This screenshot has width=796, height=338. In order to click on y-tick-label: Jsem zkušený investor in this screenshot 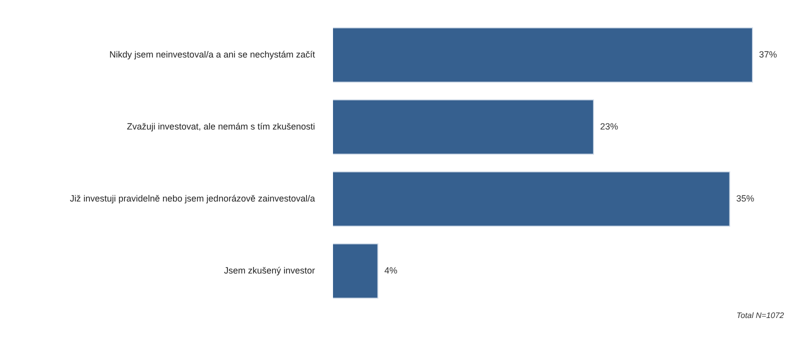, I will do `click(269, 270)`.